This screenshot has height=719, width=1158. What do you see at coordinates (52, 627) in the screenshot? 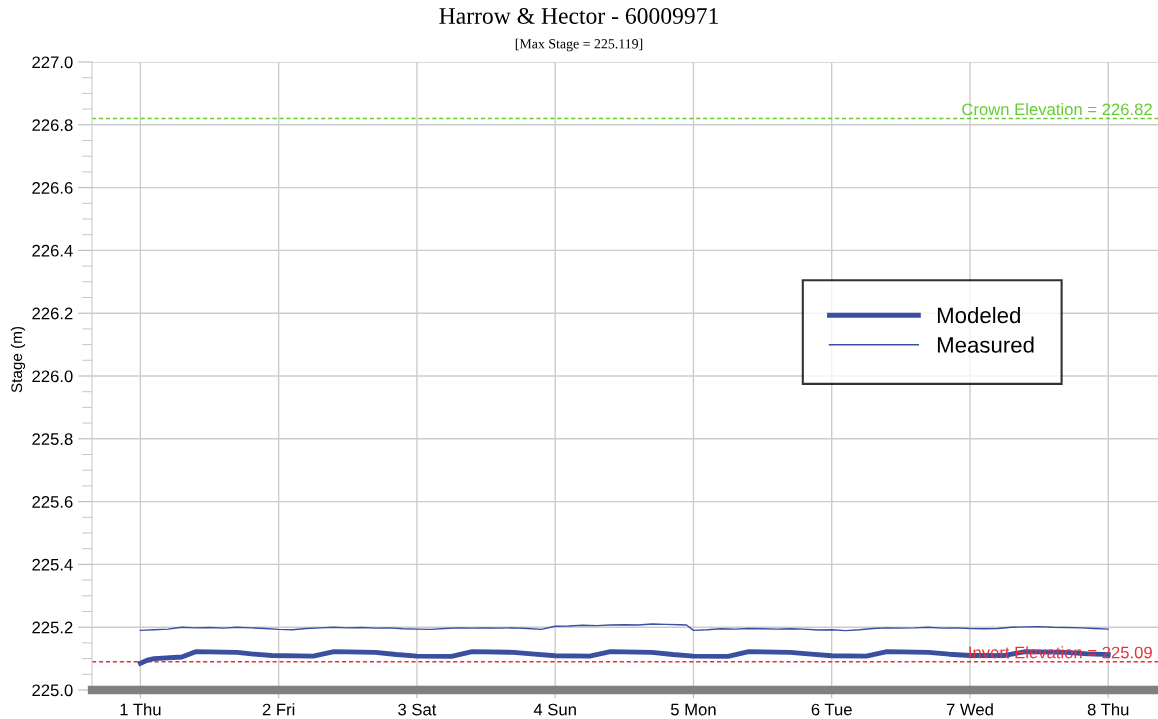
I see `y-tick-label: 225.2` at bounding box center [52, 627].